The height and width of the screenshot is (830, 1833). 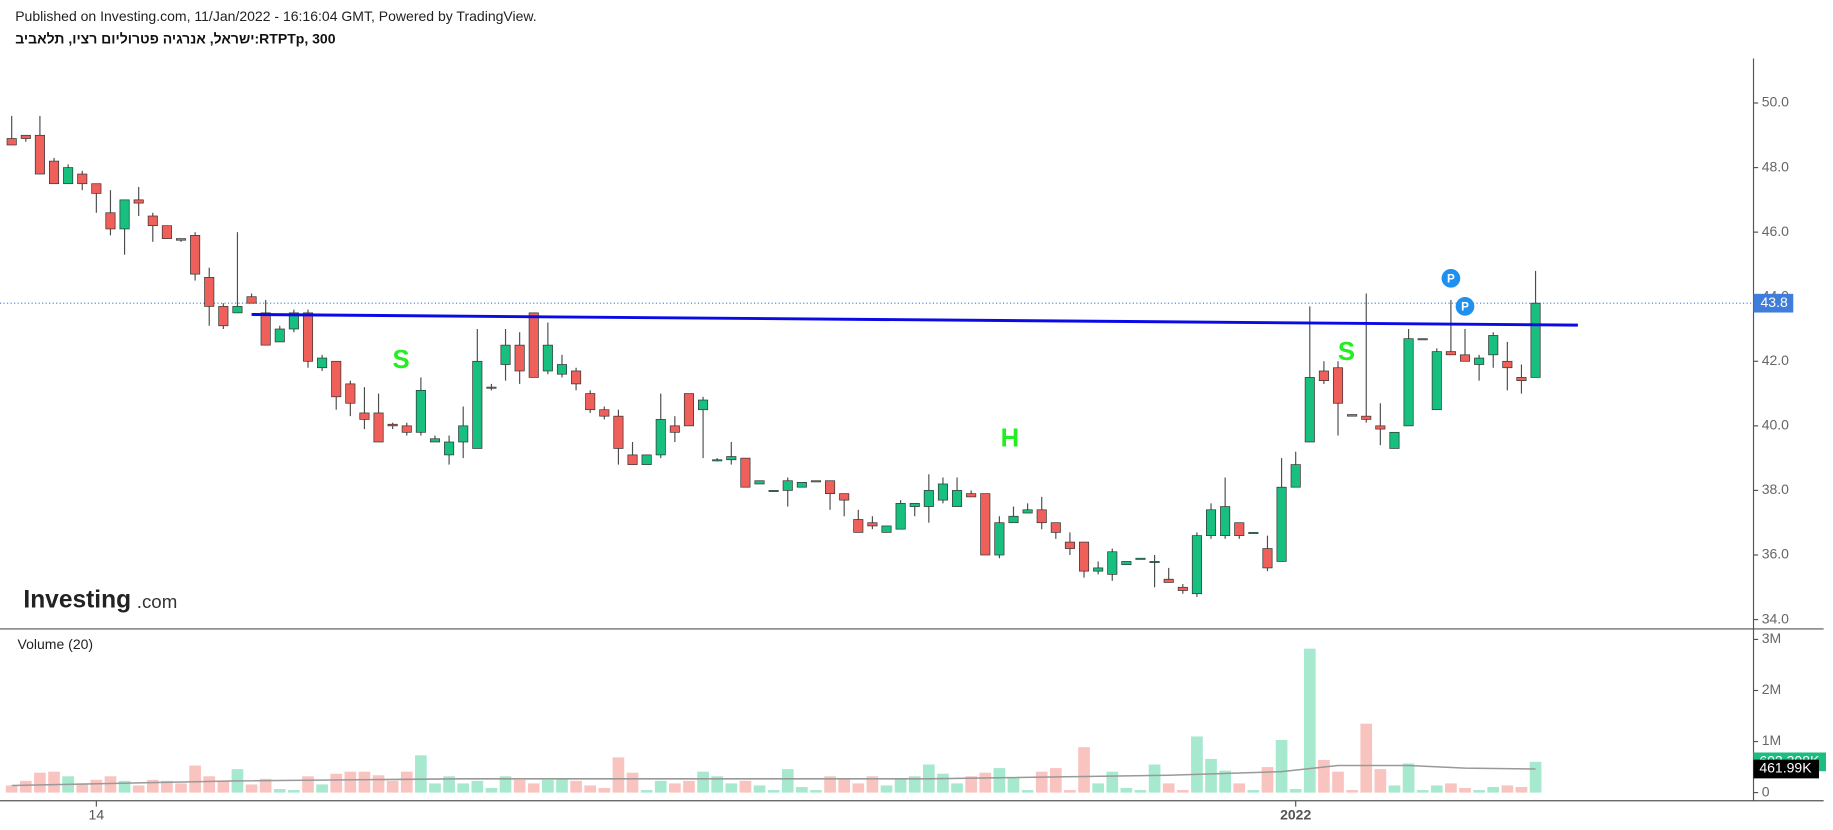 I want to click on marker-dot, so click(x=1465, y=306).